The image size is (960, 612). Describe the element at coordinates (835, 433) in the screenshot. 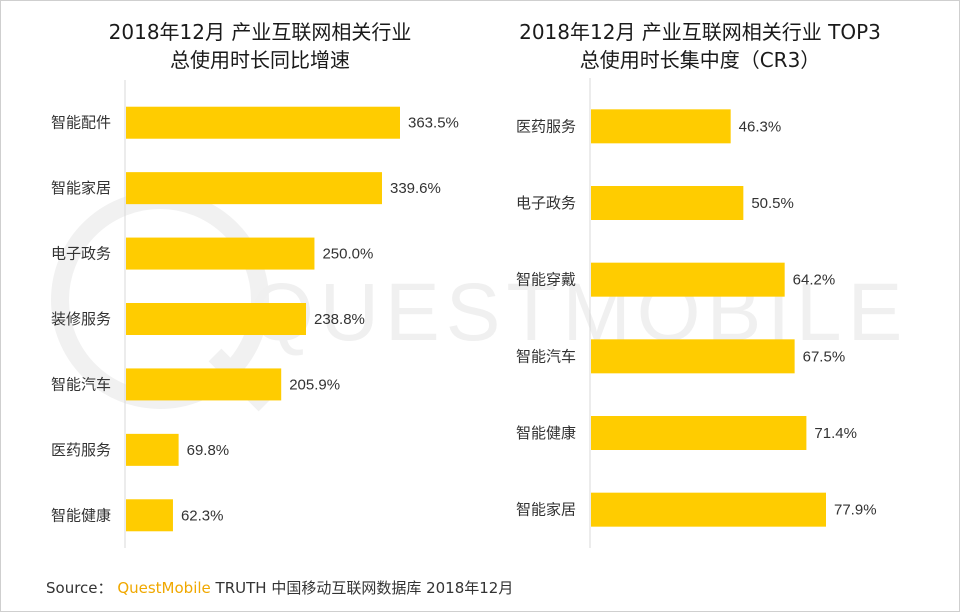

I see `right-chart-value-label-5: 71.4%` at that location.